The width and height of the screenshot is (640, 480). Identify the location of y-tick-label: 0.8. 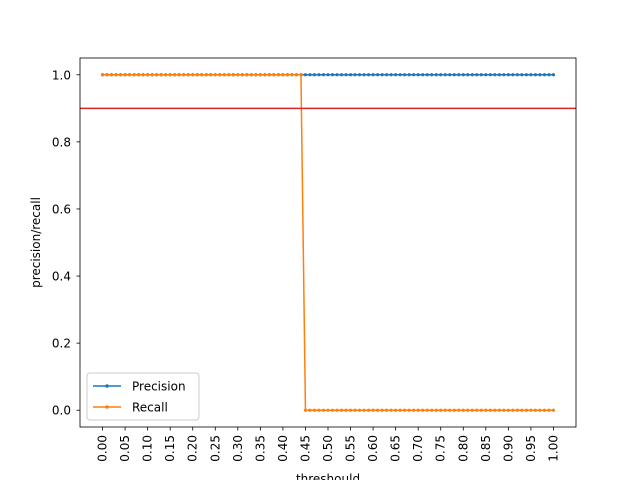
(61, 142).